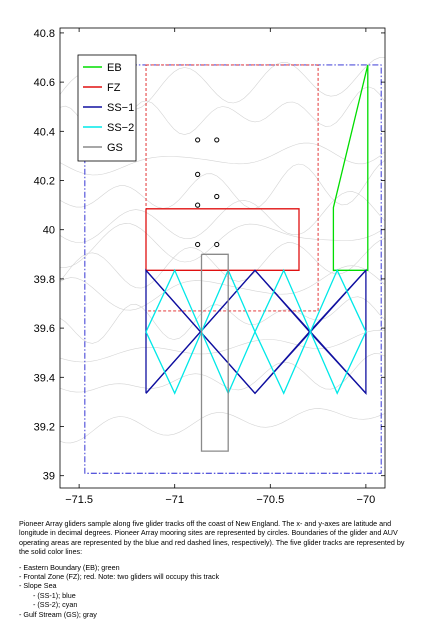 The image size is (424, 640). Describe the element at coordinates (38, 586) in the screenshot. I see `caption-item: - Slope Sea` at that location.